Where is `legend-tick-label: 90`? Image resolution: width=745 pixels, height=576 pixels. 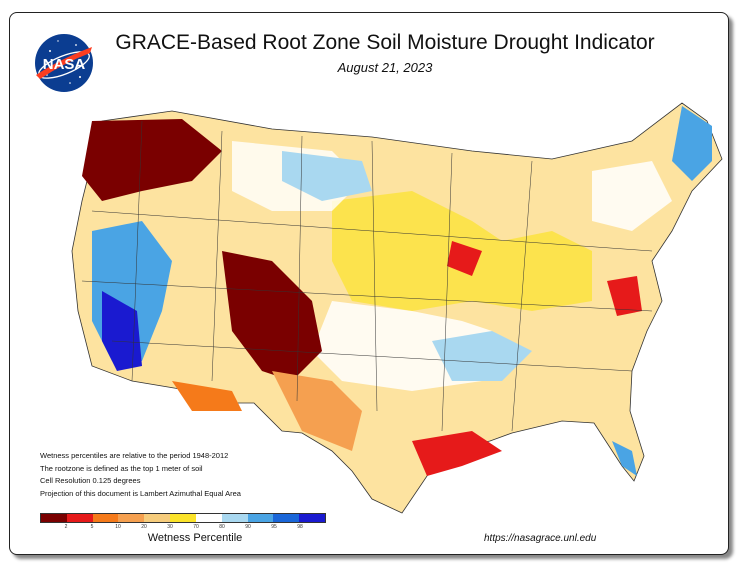
legend-tick-label: 90 is located at coordinates (248, 527).